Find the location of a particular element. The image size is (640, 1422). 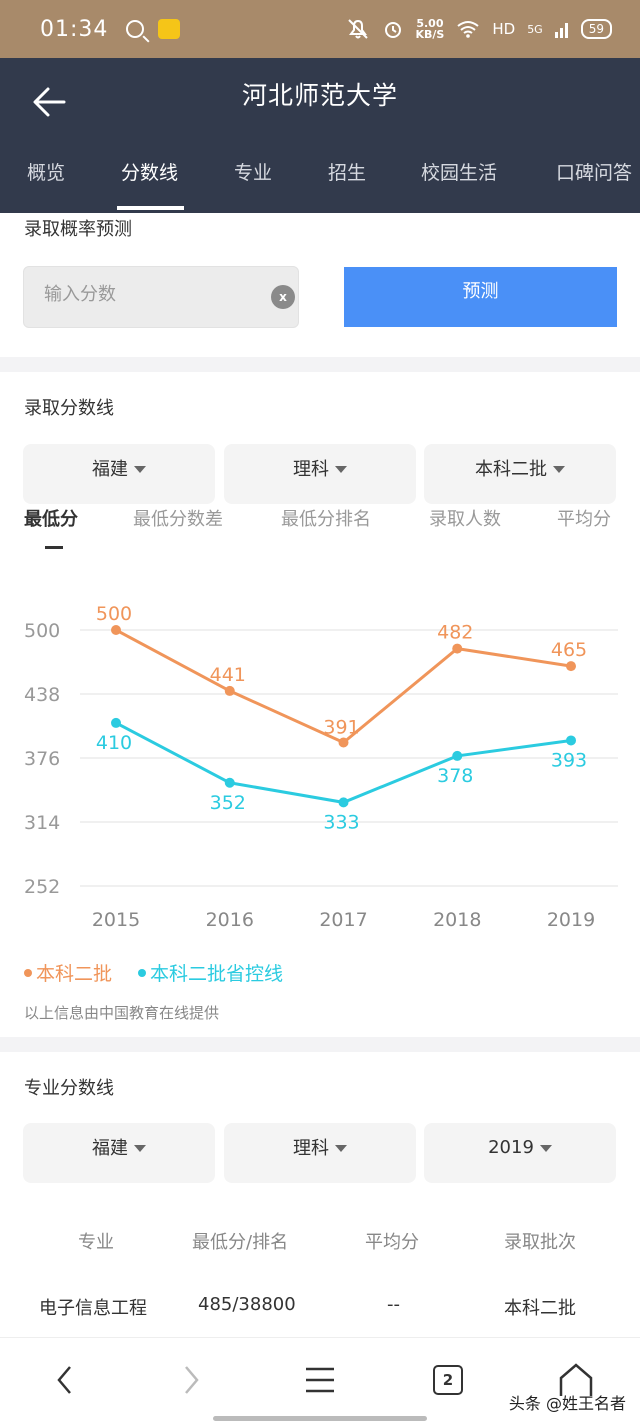

browser-bottom-nav: 2 is located at coordinates (320, 1379).